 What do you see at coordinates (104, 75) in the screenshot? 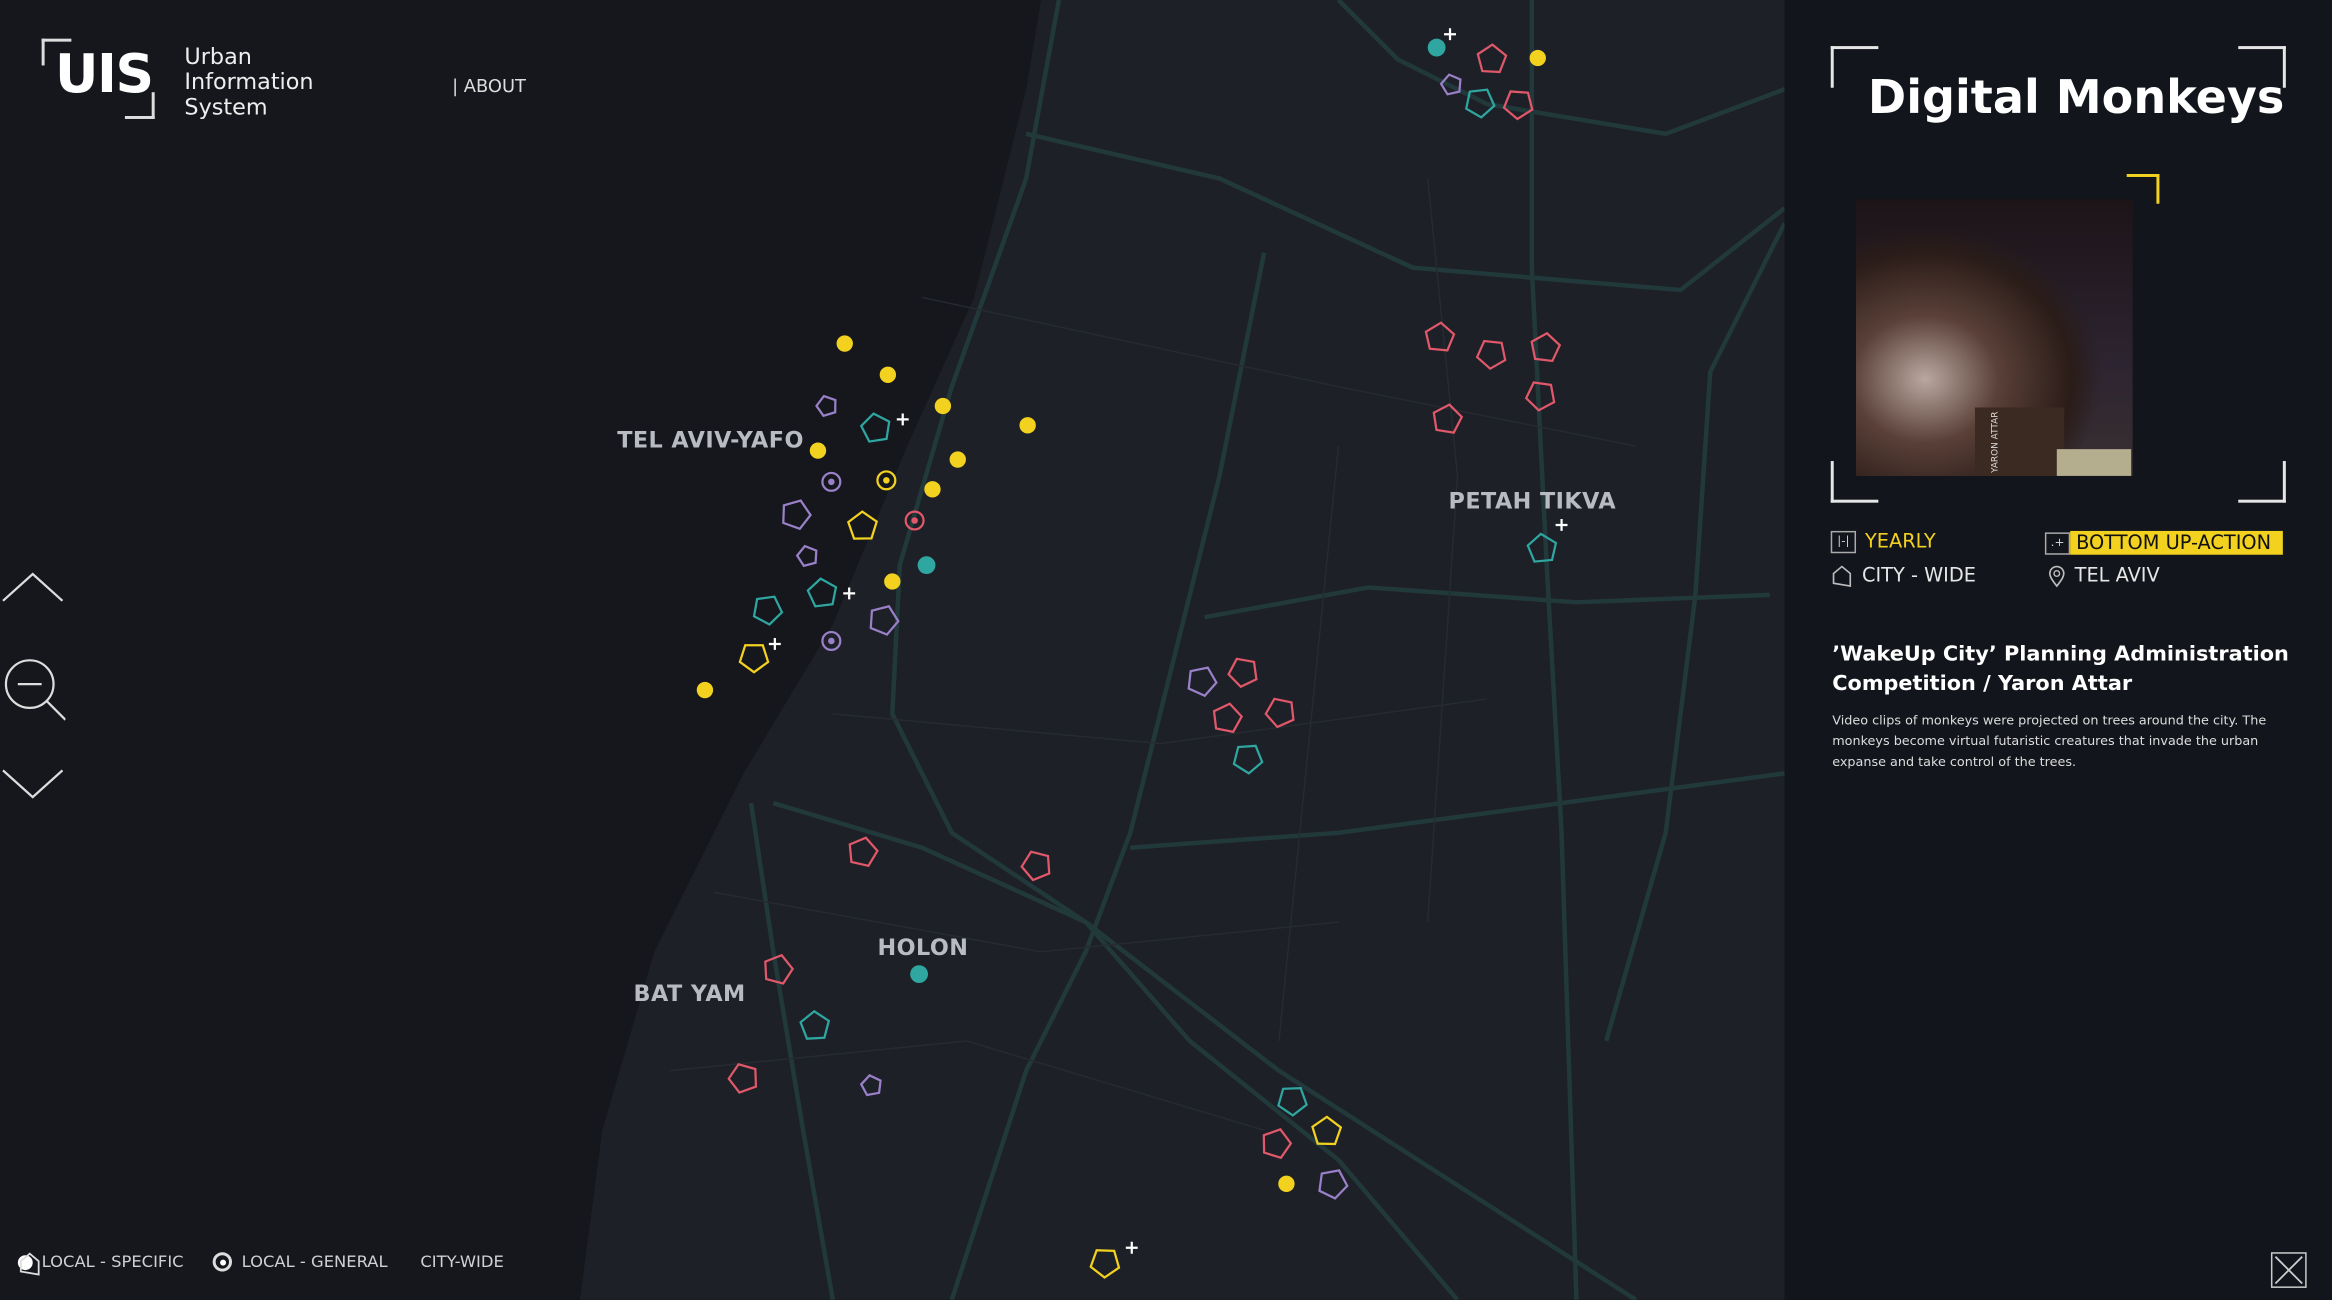
I see `logo-text: UIS` at bounding box center [104, 75].